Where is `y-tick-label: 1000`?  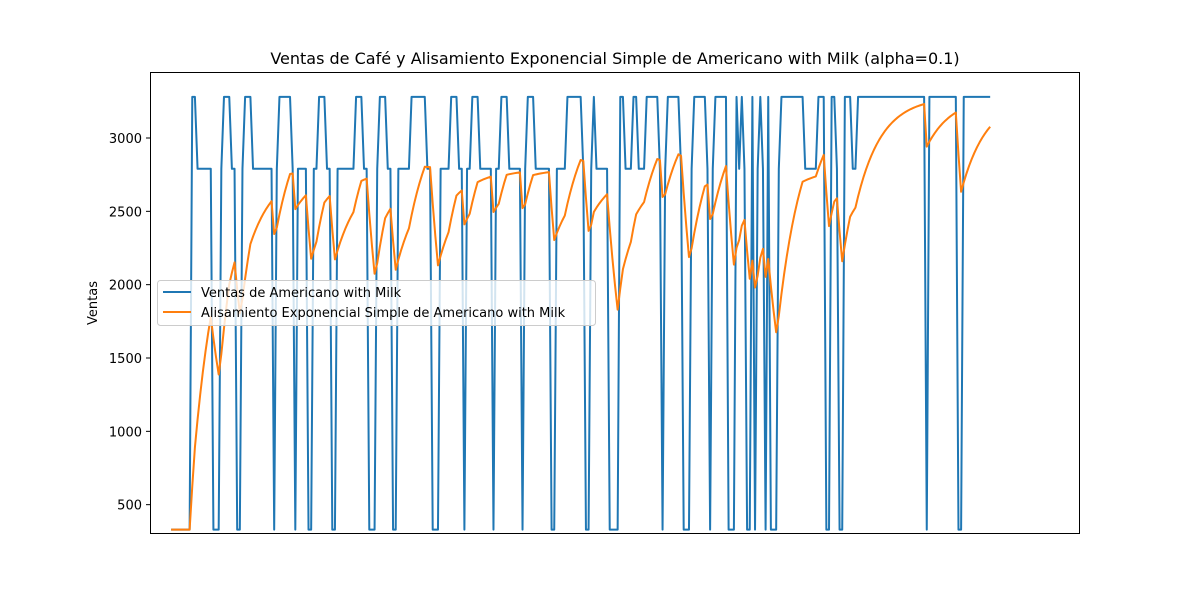 y-tick-label: 1000 is located at coordinates (125, 432).